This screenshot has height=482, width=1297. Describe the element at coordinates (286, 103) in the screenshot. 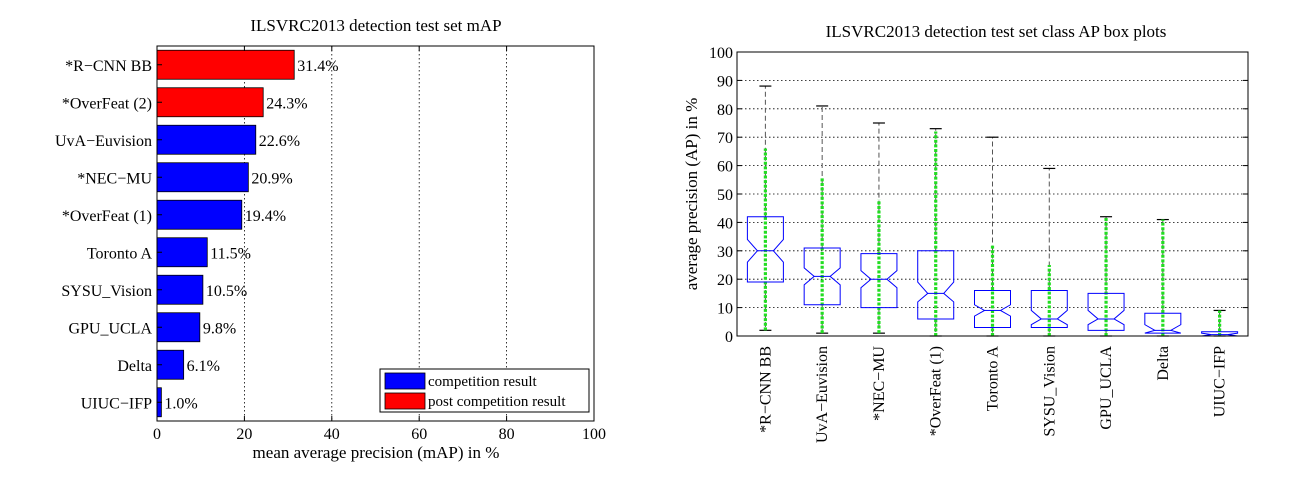

I see `bar-value-label: 24.3%` at that location.